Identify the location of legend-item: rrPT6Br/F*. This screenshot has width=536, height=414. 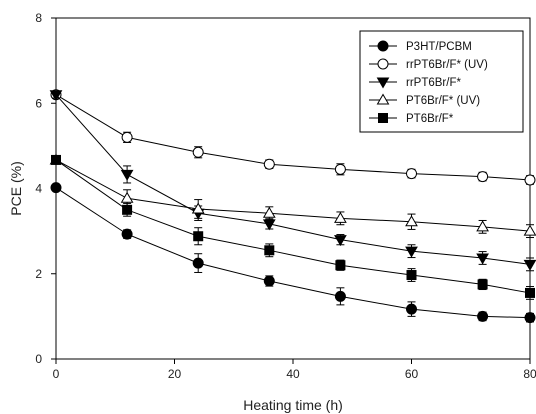
(415, 83).